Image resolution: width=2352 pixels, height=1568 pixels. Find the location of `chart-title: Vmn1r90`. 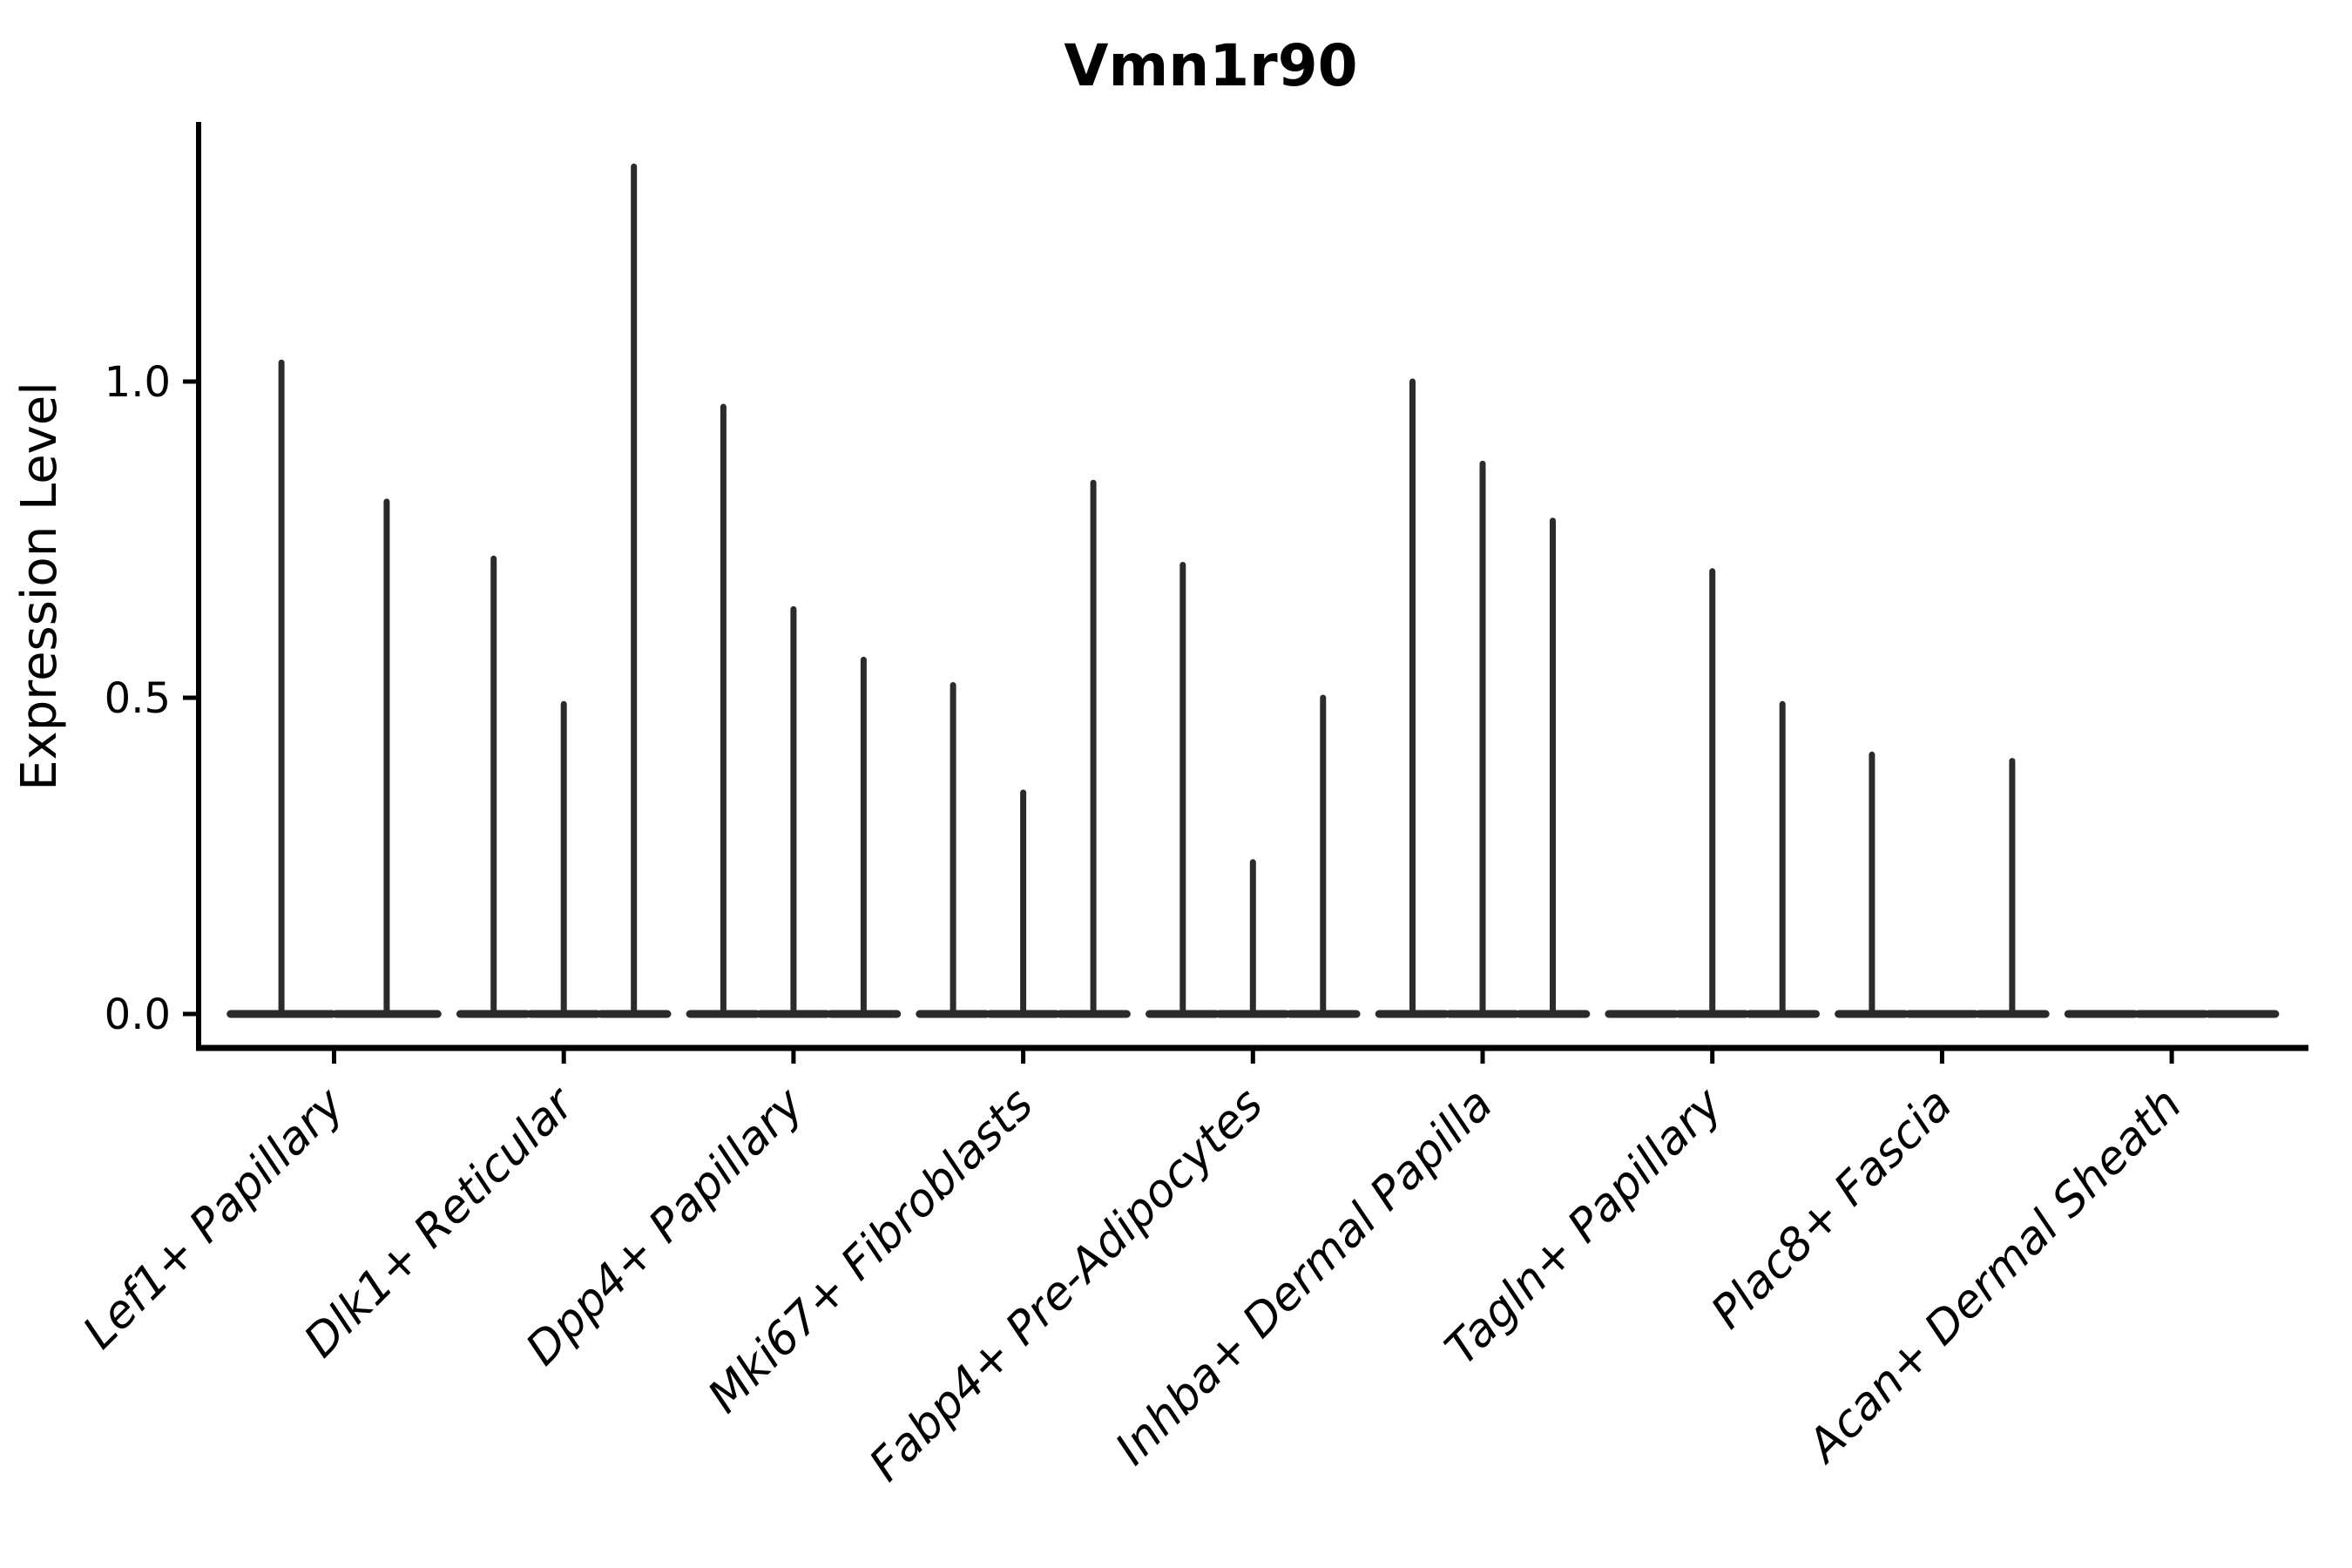

chart-title: Vmn1r90 is located at coordinates (1211, 66).